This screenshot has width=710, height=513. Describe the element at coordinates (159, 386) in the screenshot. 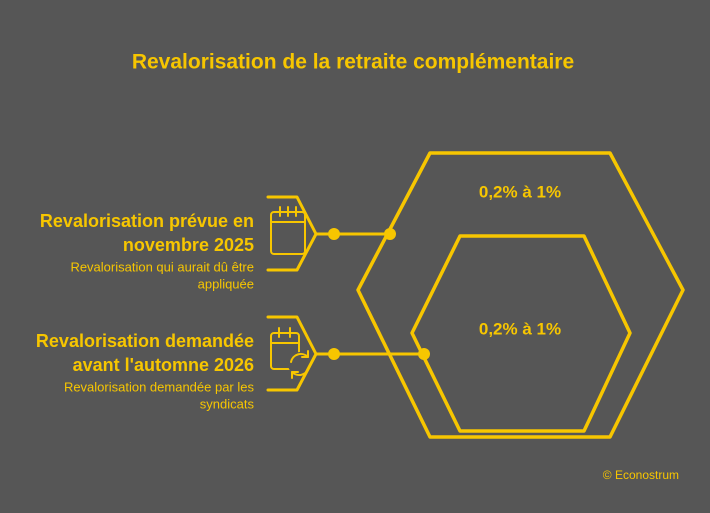

I see `item-sublabel: Revalorisation demandée par les` at that location.